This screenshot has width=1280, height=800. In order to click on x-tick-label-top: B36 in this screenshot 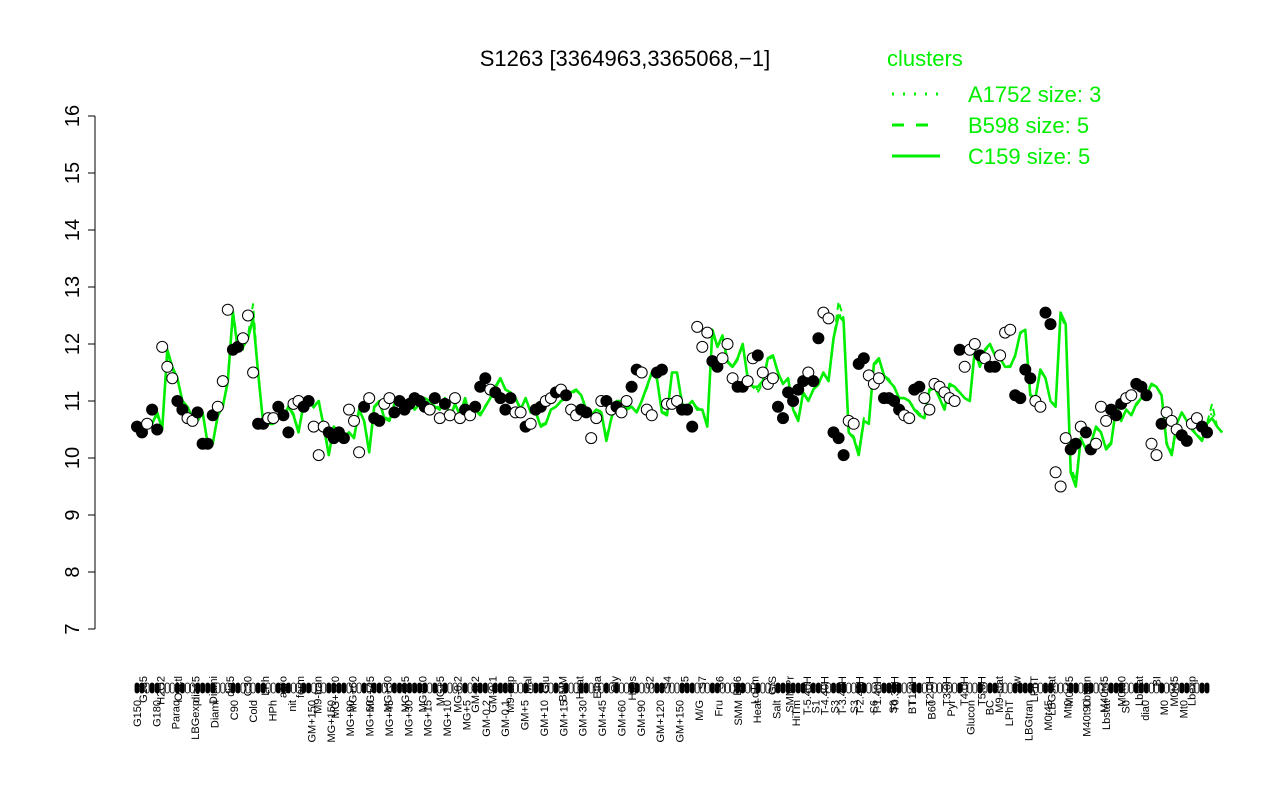, I will do `click(738, 686)`.